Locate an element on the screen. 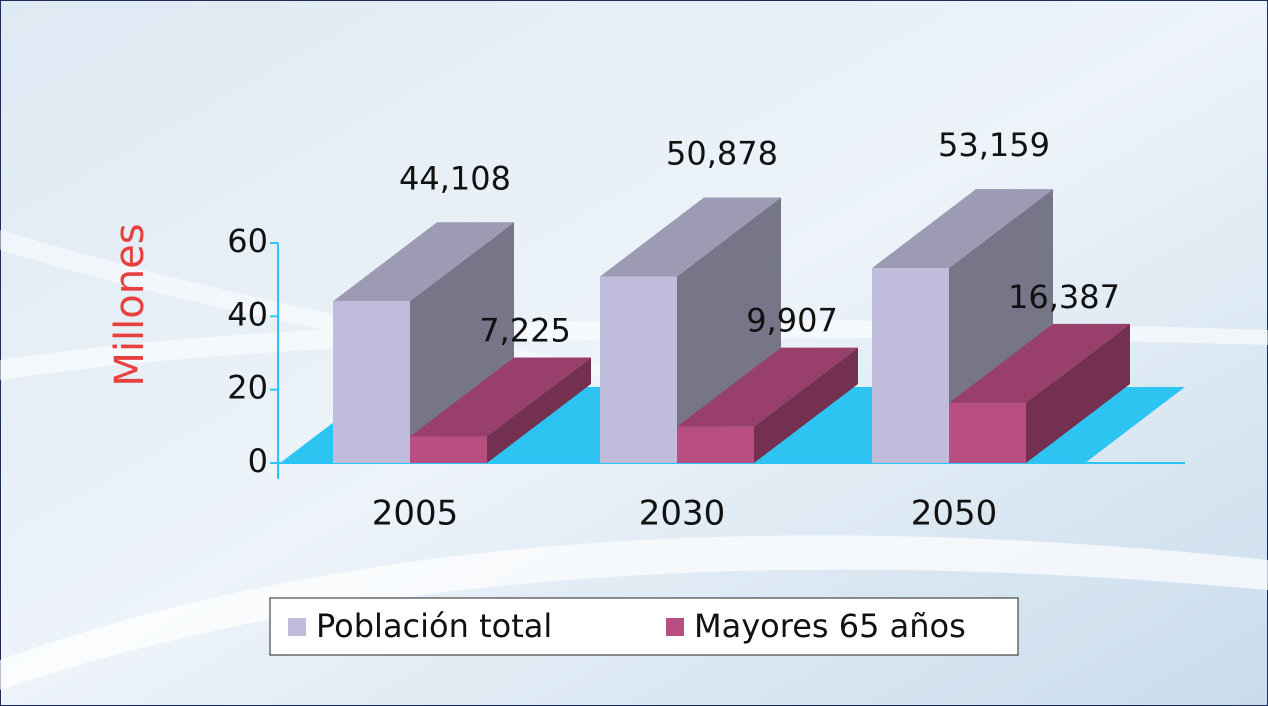 The image size is (1268, 706). legend-label: Mayores 65 años is located at coordinates (830, 626).